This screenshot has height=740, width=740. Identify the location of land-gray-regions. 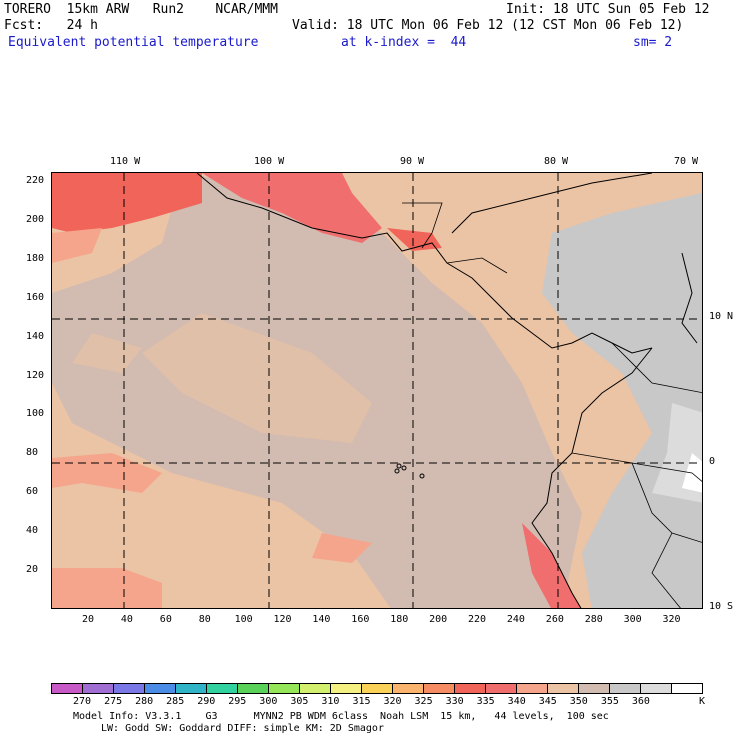
(622, 400).